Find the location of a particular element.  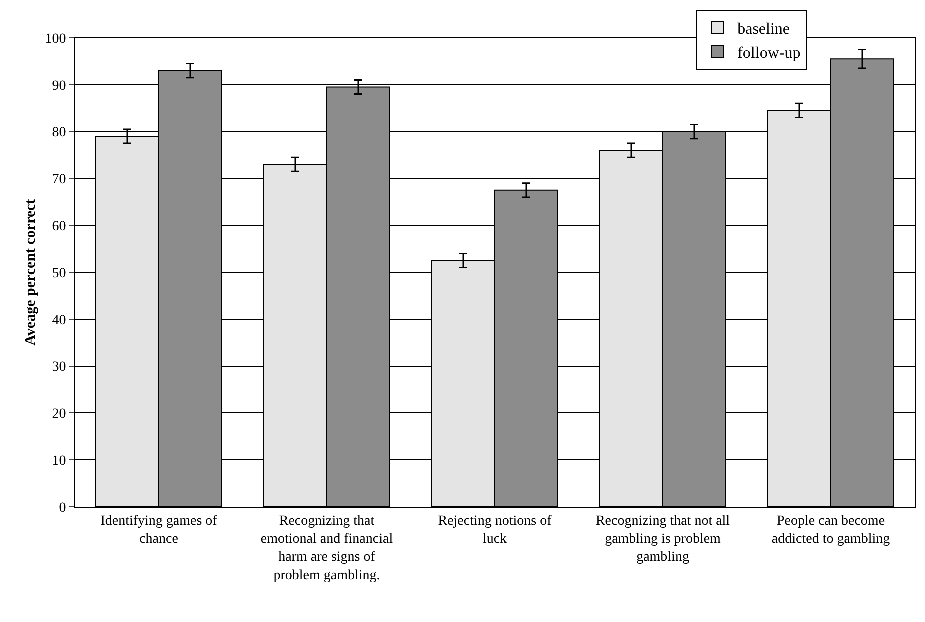

y-tick-label: 70 is located at coordinates (59, 180).